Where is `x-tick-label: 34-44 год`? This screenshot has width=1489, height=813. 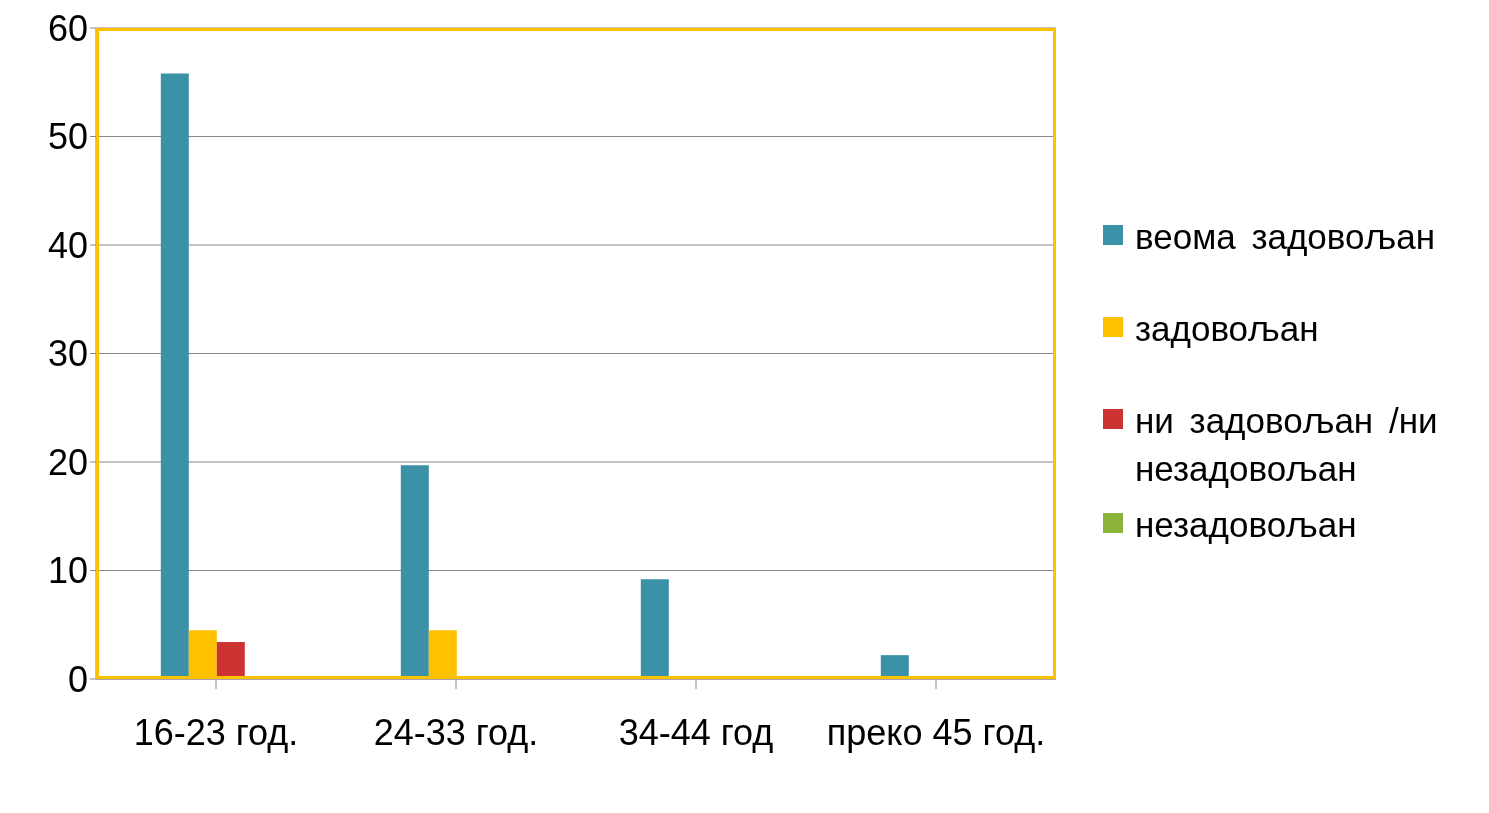 x-tick-label: 34-44 год is located at coordinates (696, 732).